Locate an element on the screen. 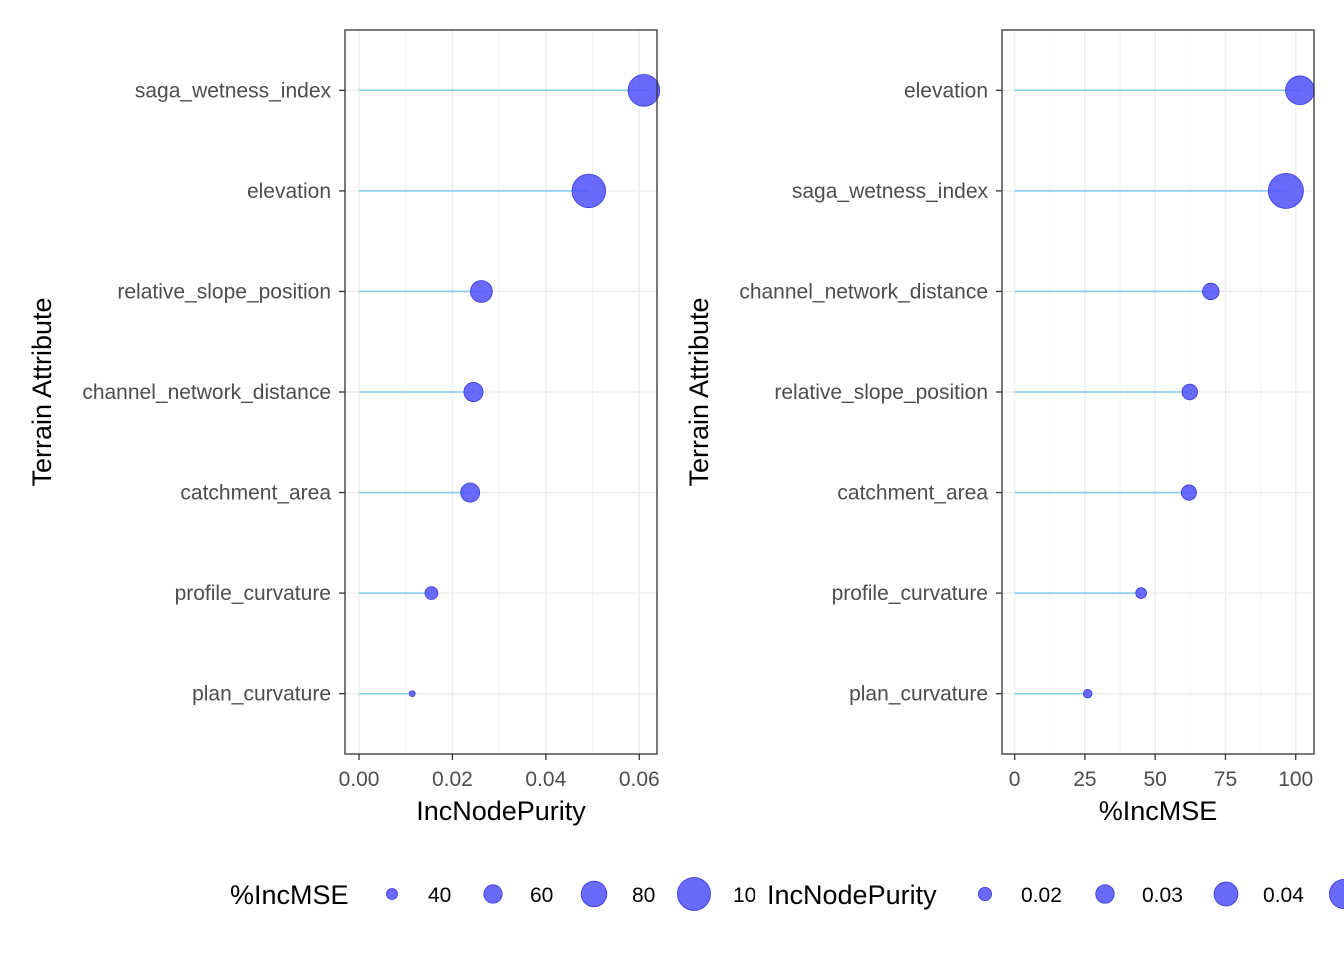 The width and height of the screenshot is (1344, 960). right-legend-label: 0.03 is located at coordinates (1162, 895).